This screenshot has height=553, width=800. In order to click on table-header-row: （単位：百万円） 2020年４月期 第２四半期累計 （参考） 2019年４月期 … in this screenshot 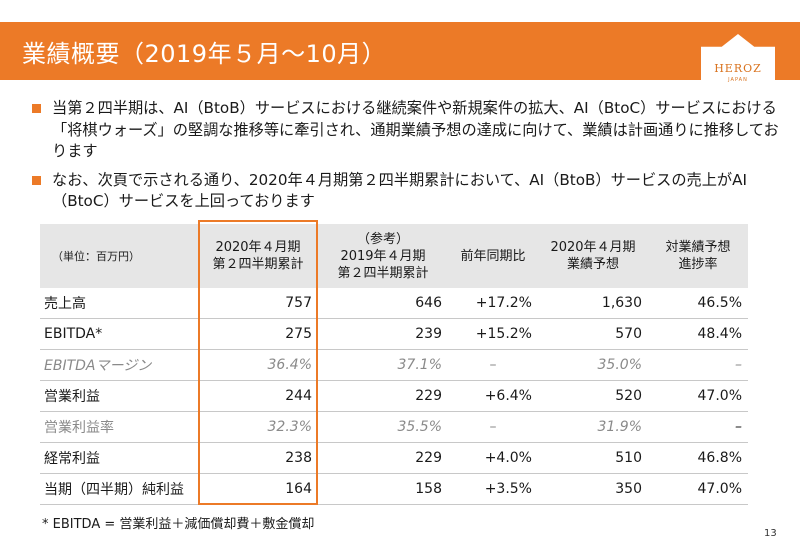, I will do `click(394, 256)`.